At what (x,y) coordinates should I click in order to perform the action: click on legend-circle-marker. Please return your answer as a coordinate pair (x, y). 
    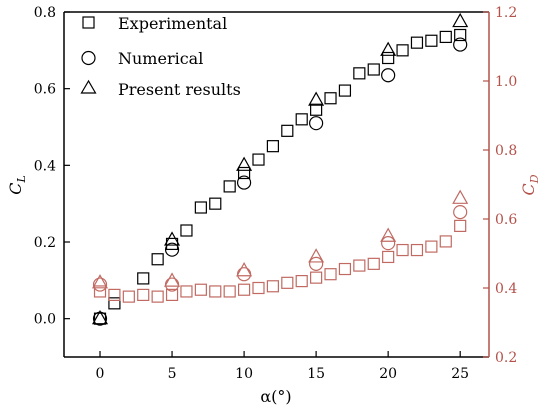
    Looking at the image, I should click on (88, 58).